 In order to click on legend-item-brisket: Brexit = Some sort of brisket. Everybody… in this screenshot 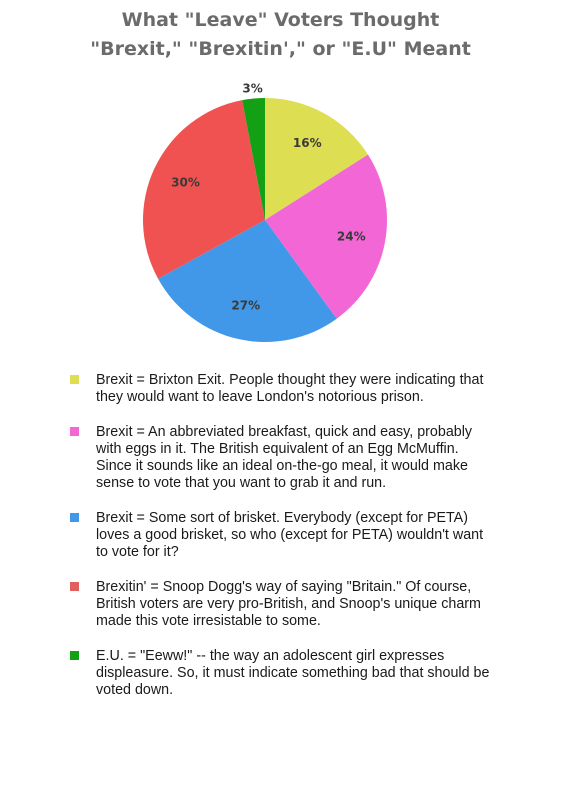, I will do `click(280, 535)`.